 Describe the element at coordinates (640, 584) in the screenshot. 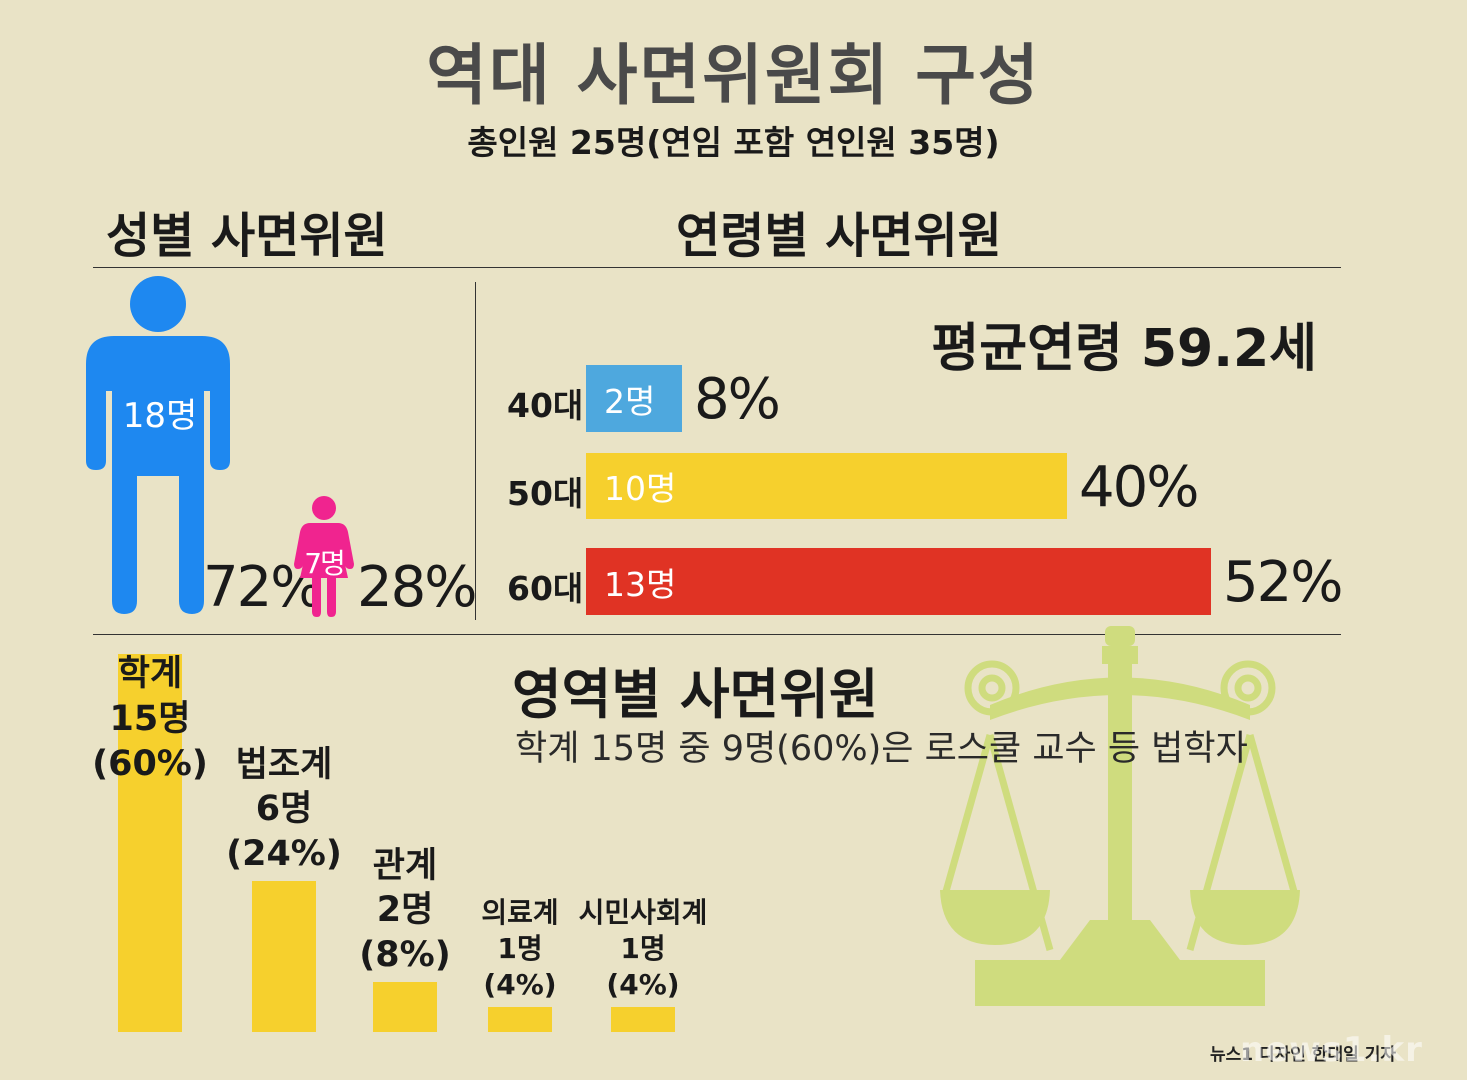

I see `age-bar-value: 13명` at that location.